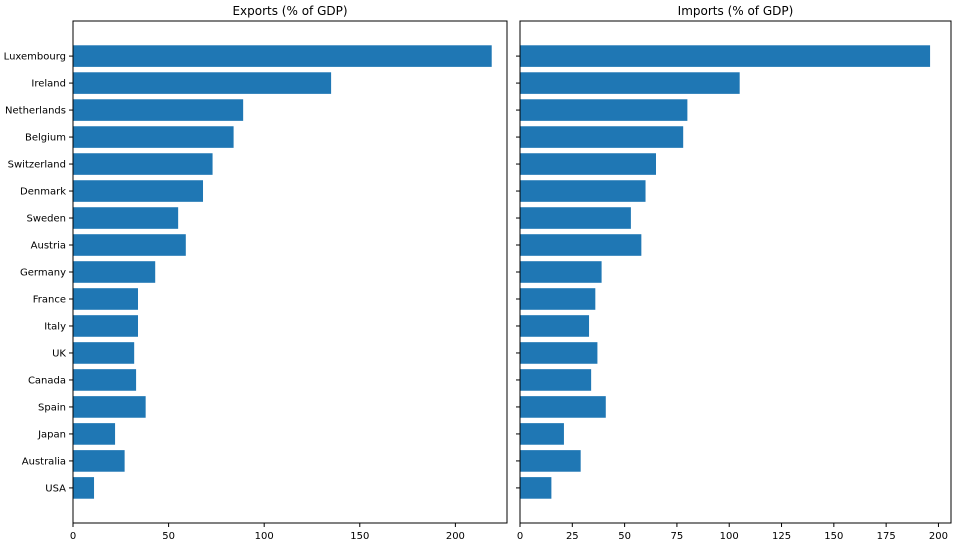 This screenshot has height=540, width=953. Describe the element at coordinates (588, 164) in the screenshot. I see `imports-bar-switzerland` at that location.